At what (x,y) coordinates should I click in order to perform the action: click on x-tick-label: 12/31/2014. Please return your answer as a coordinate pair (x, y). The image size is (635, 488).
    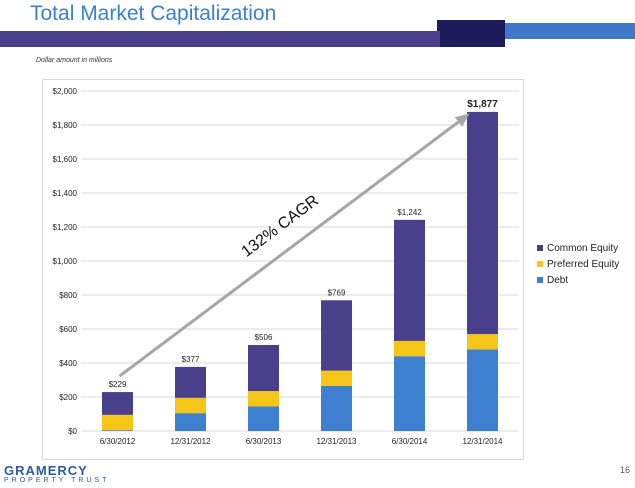
    Looking at the image, I should click on (482, 441).